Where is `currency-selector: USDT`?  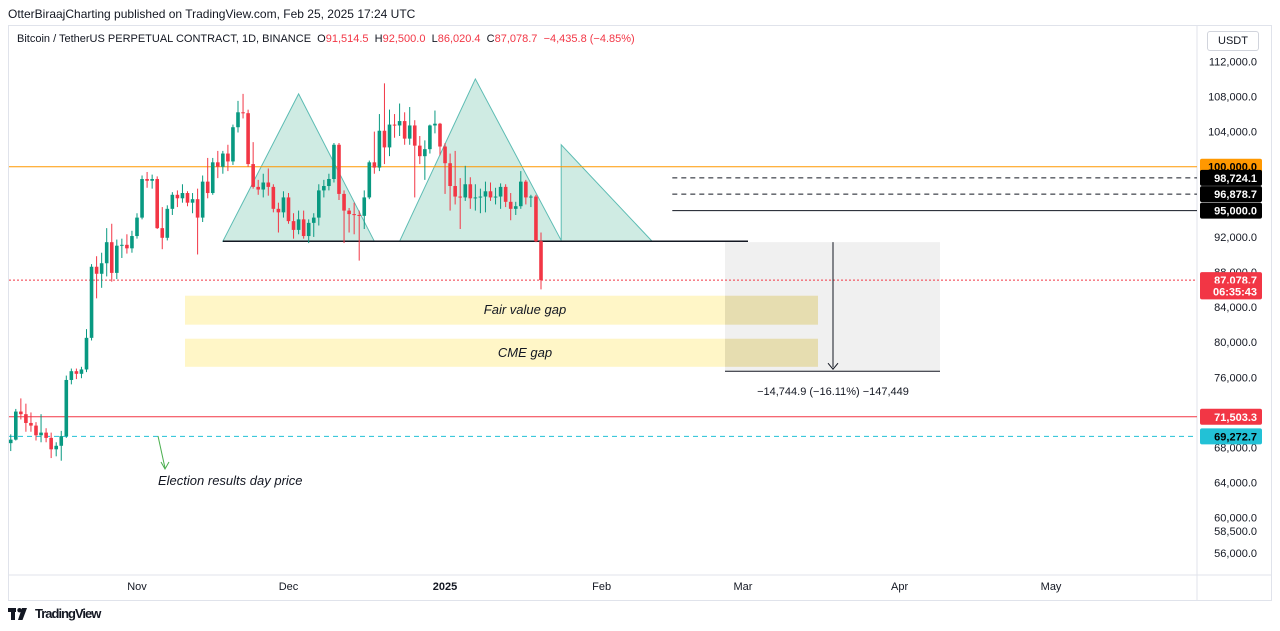
currency-selector: USDT is located at coordinates (1233, 41).